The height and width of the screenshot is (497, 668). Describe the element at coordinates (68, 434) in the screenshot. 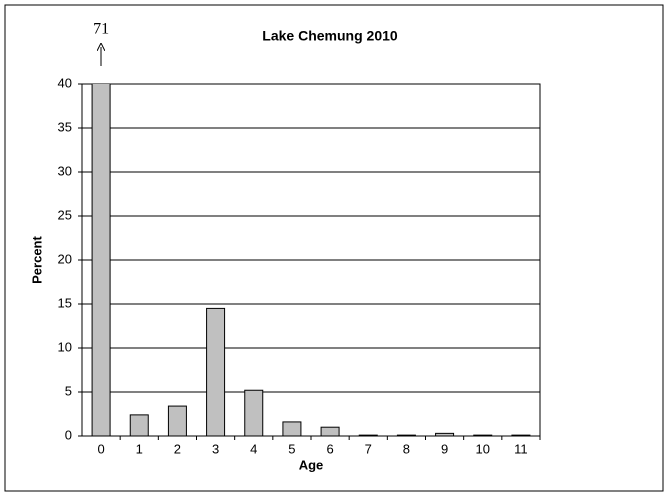

I see `y-tick-label: 0` at that location.